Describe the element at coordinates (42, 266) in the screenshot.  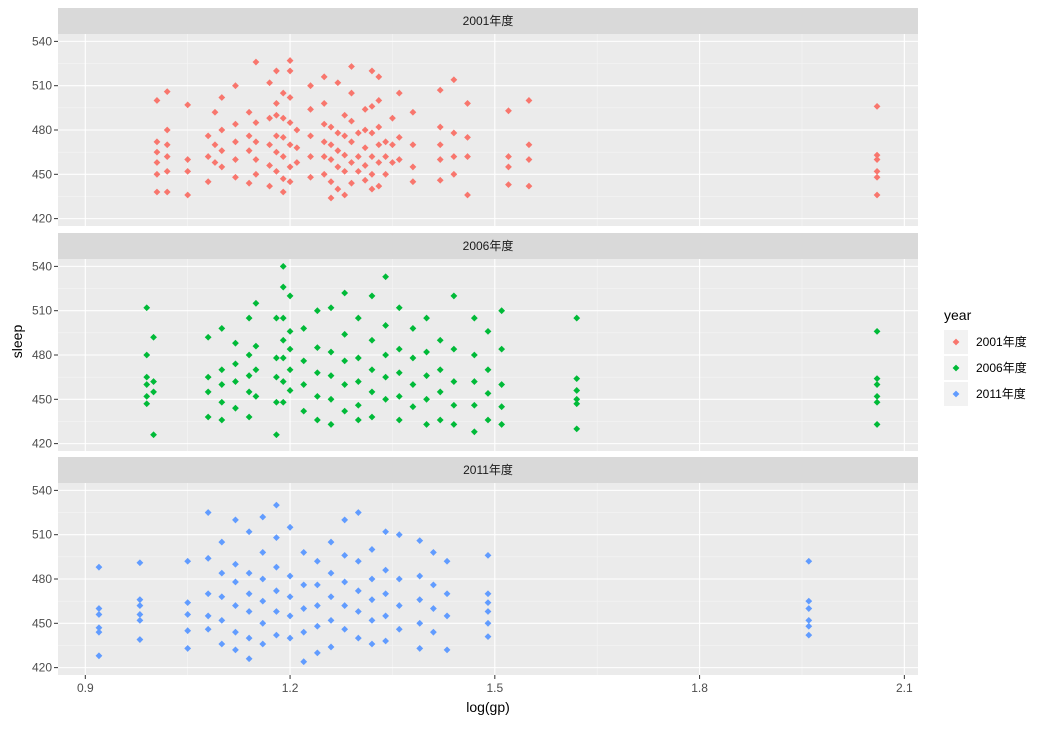
I see `y-tick-label: 540` at that location.